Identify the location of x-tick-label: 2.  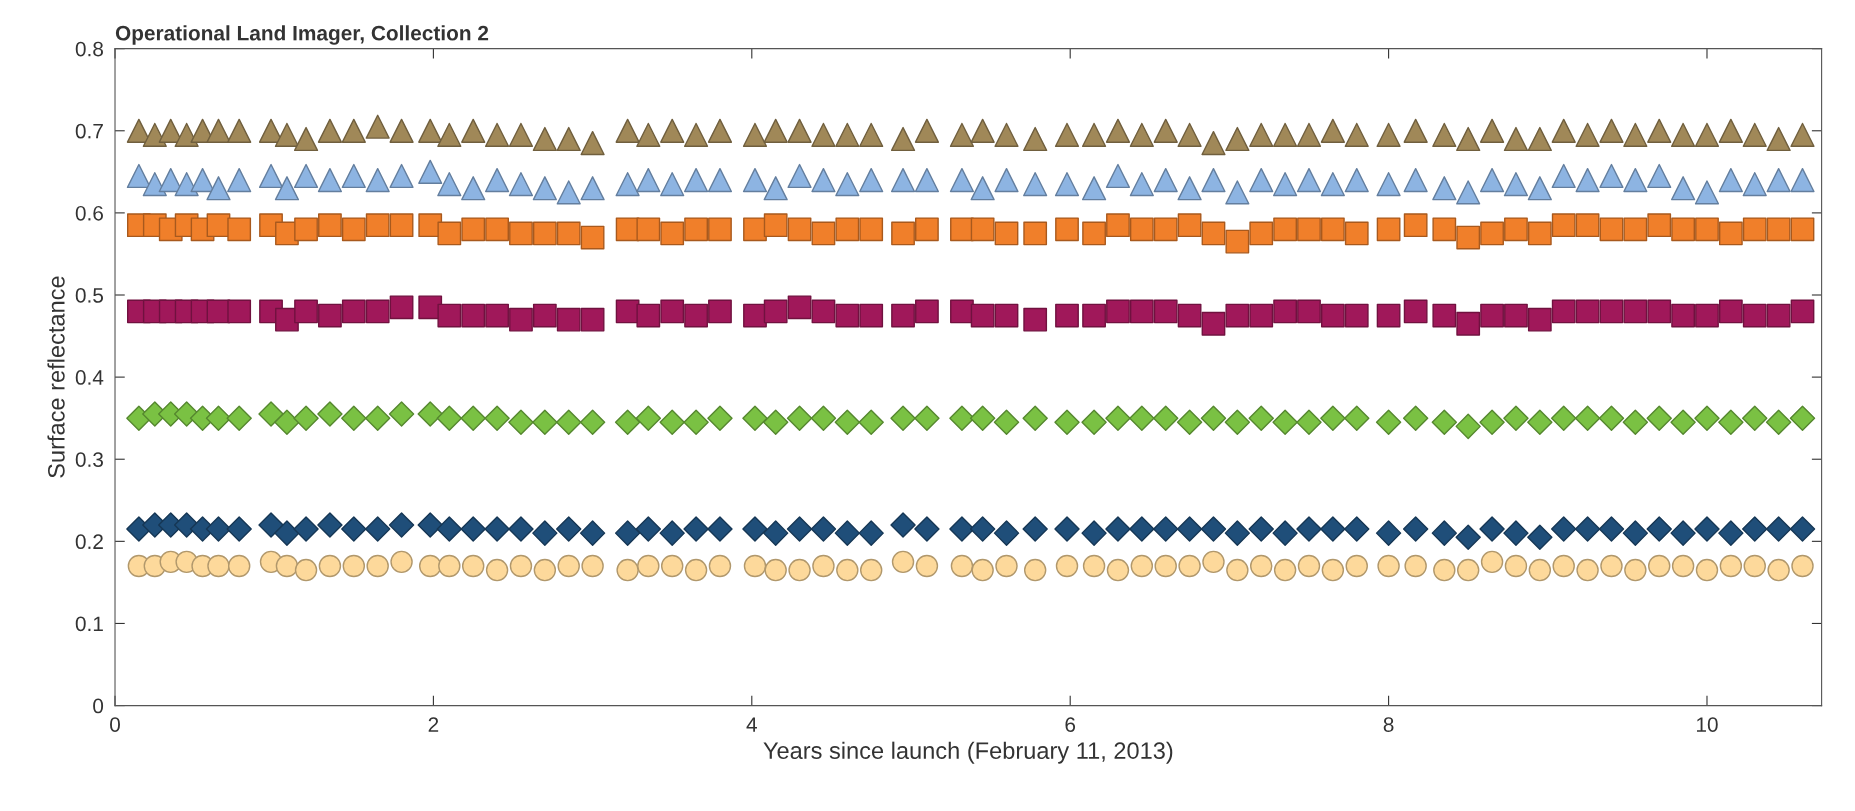
(433, 724).